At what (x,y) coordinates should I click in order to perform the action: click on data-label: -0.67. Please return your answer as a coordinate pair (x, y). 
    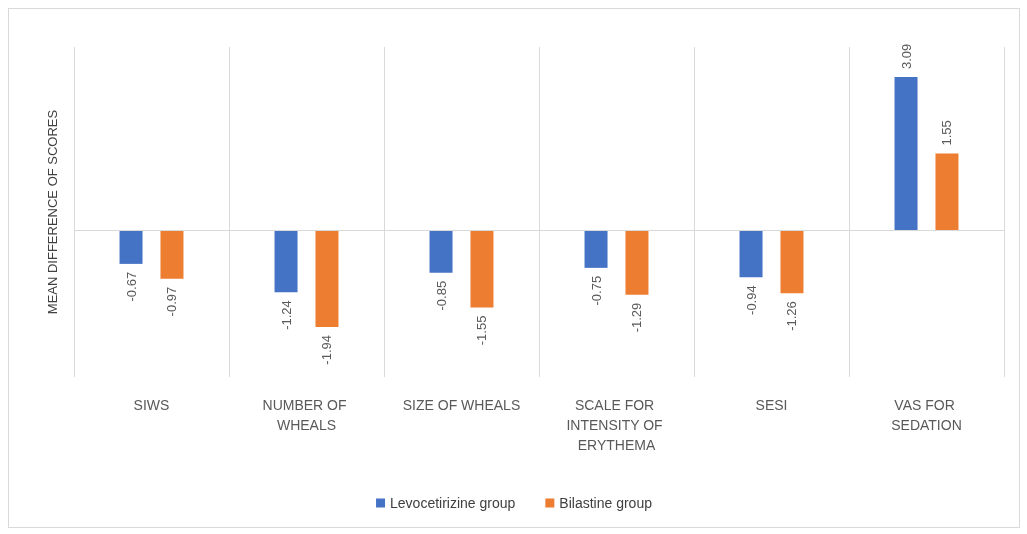
    Looking at the image, I should click on (131, 286).